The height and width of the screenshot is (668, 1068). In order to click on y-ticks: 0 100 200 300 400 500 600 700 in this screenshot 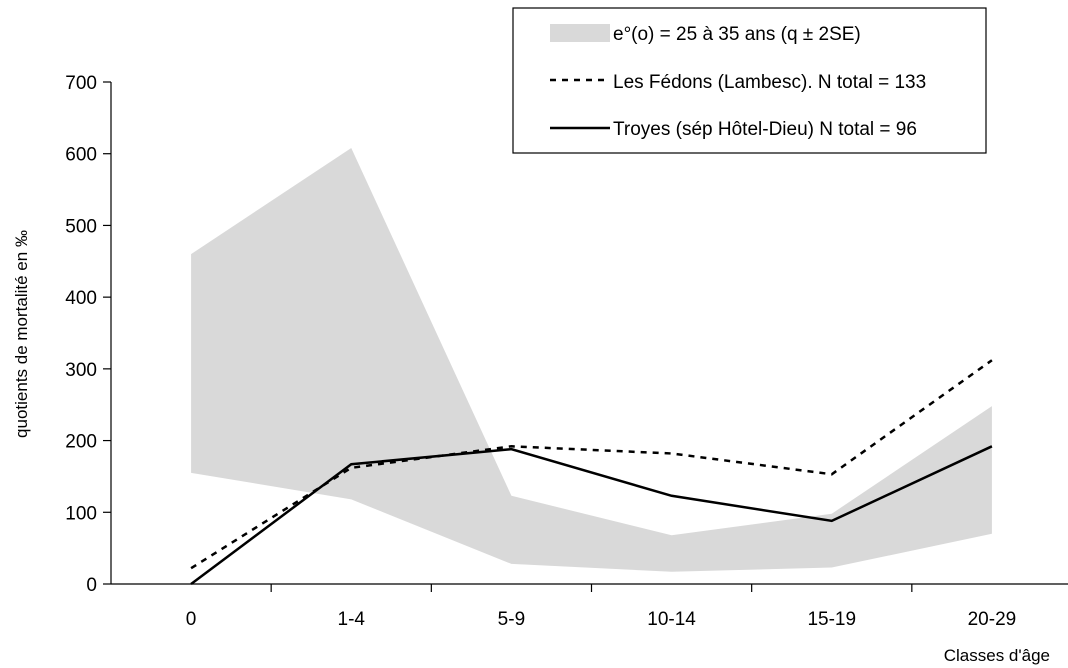, I will do `click(88, 334)`.